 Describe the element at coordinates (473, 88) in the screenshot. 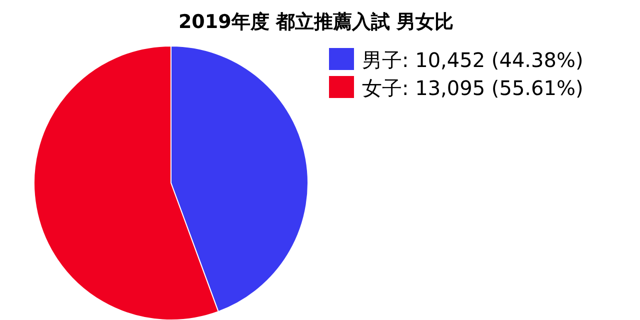

I see `legend-label: 女子: 13,095 (55.61%)` at that location.